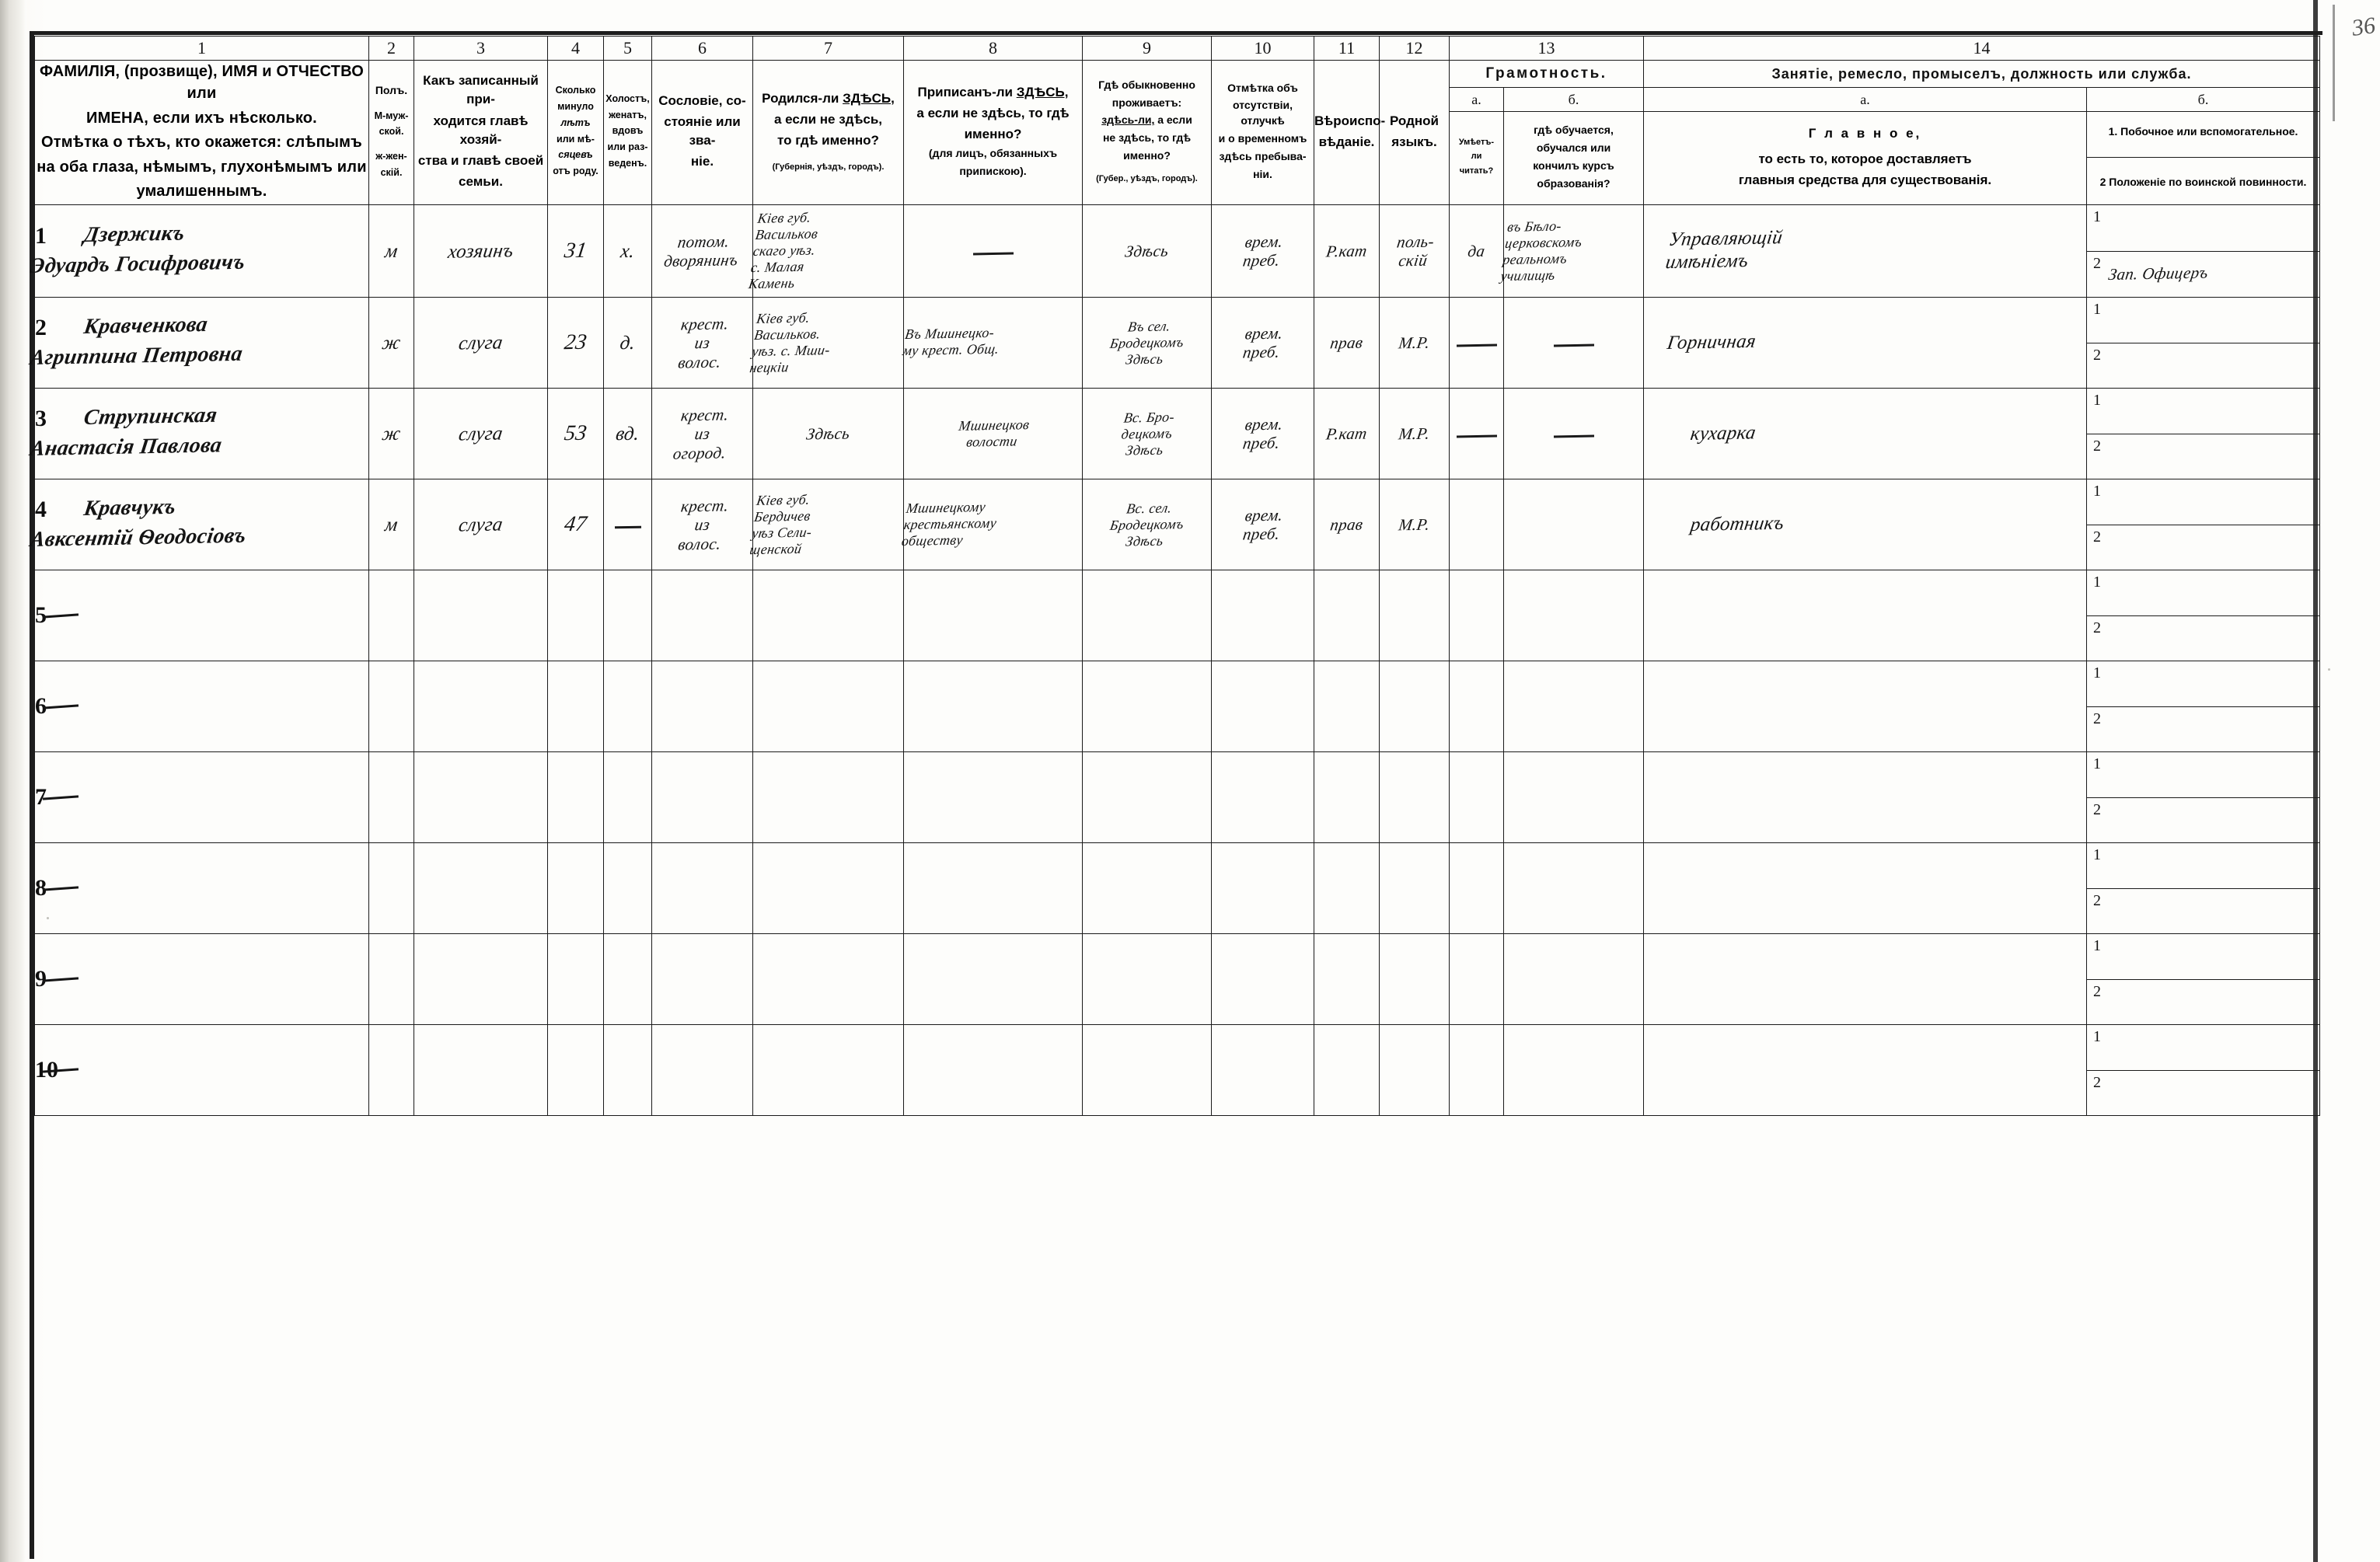  I want to click on cell-estate: крест. из огород., so click(702, 434).